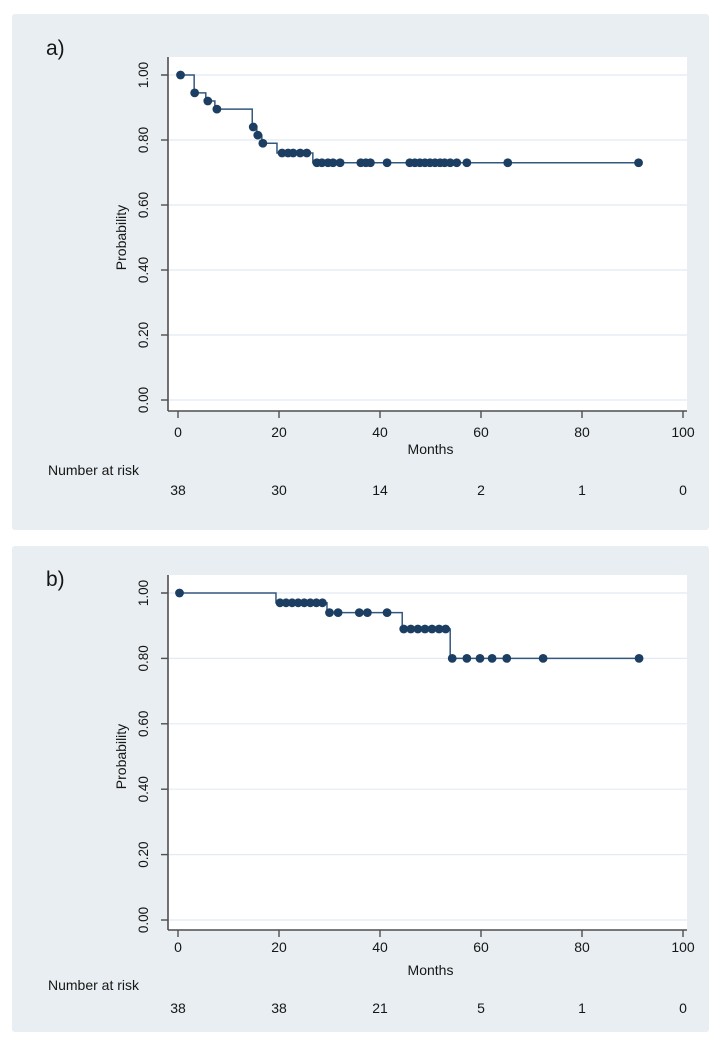 Image resolution: width=720 pixels, height=1053 pixels. What do you see at coordinates (481, 1008) in the screenshot?
I see `risk-count: 5` at bounding box center [481, 1008].